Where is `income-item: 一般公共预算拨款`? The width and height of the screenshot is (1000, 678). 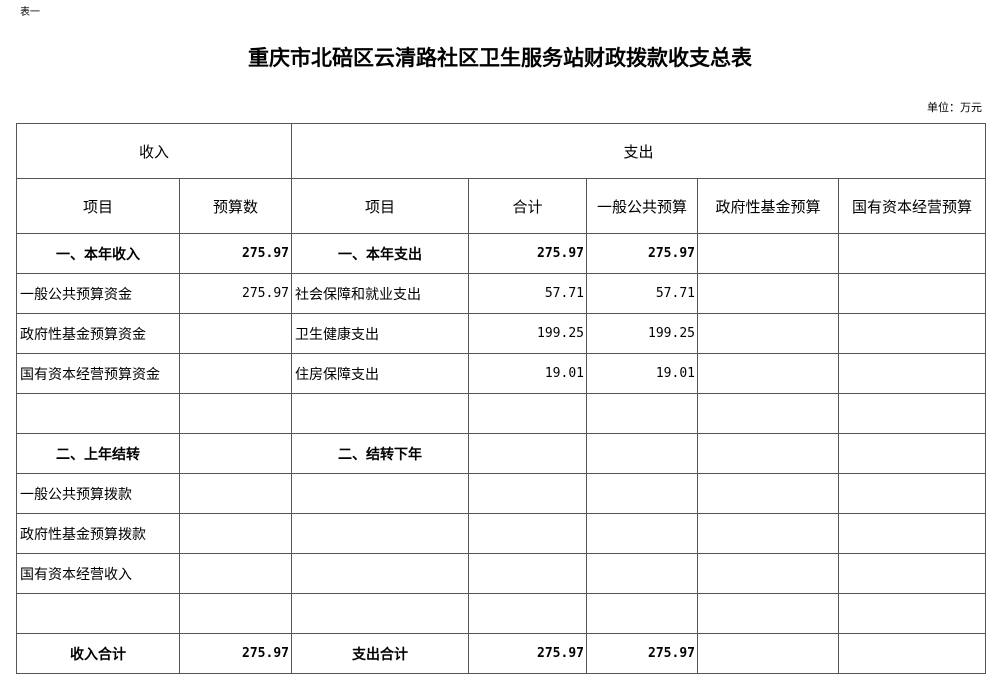
income-item: 一般公共预算拨款 is located at coordinates (98, 493).